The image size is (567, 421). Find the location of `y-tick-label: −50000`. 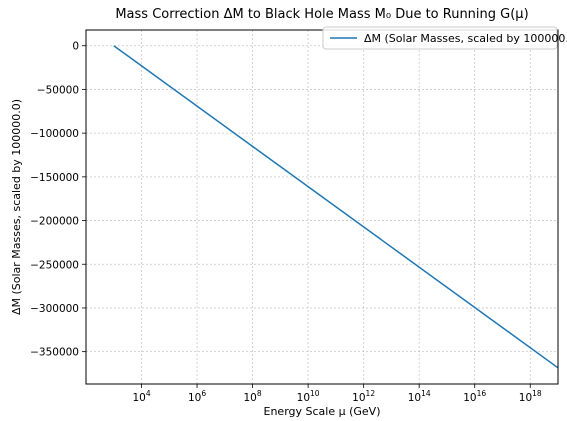

y-tick-label: −50000 is located at coordinates (58, 90).